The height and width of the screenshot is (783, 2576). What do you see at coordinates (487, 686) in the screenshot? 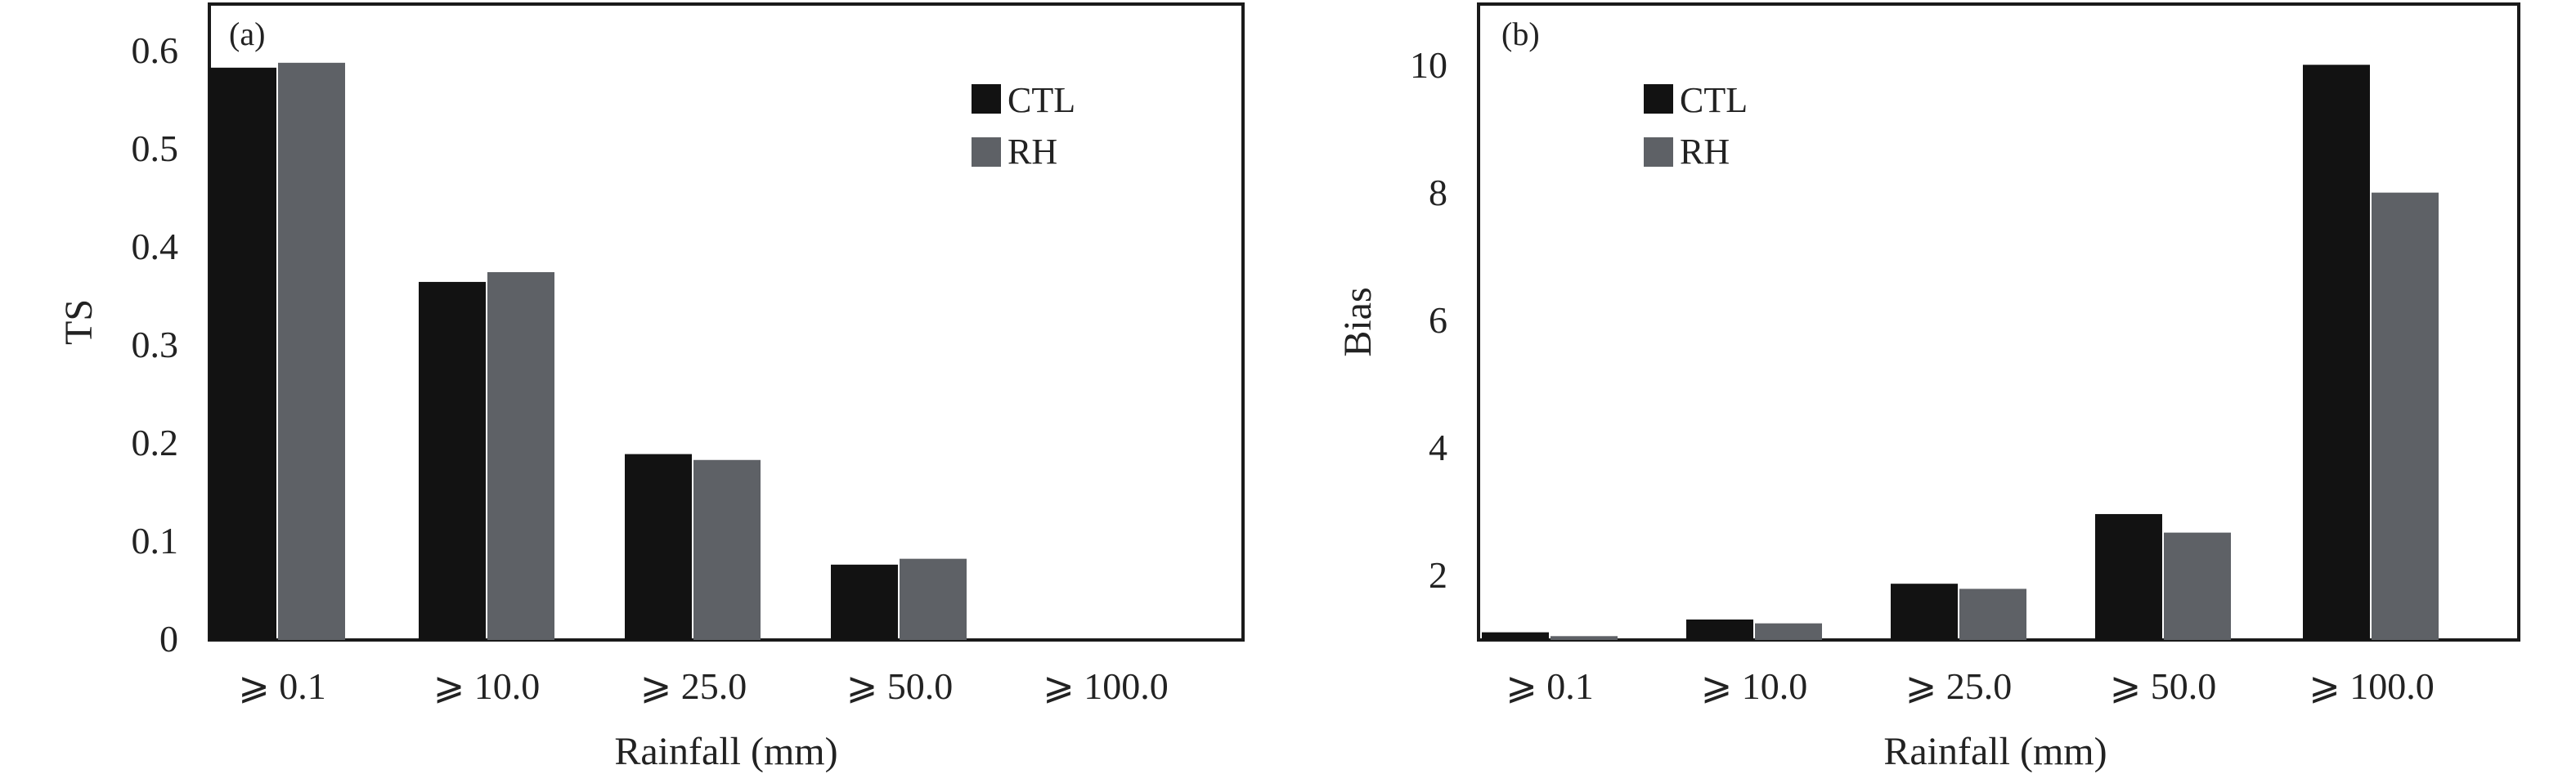
I see `panel-a-x-tick-label: ⩾ 10.0` at bounding box center [487, 686].